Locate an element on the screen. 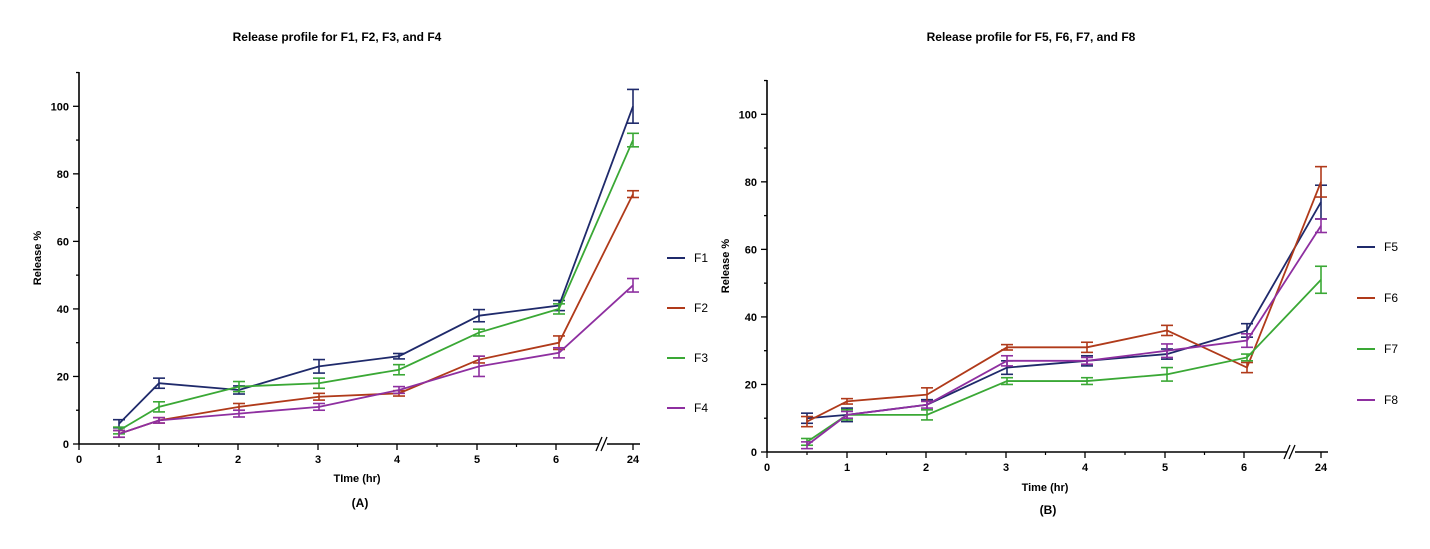  series-f4 is located at coordinates (376, 358).